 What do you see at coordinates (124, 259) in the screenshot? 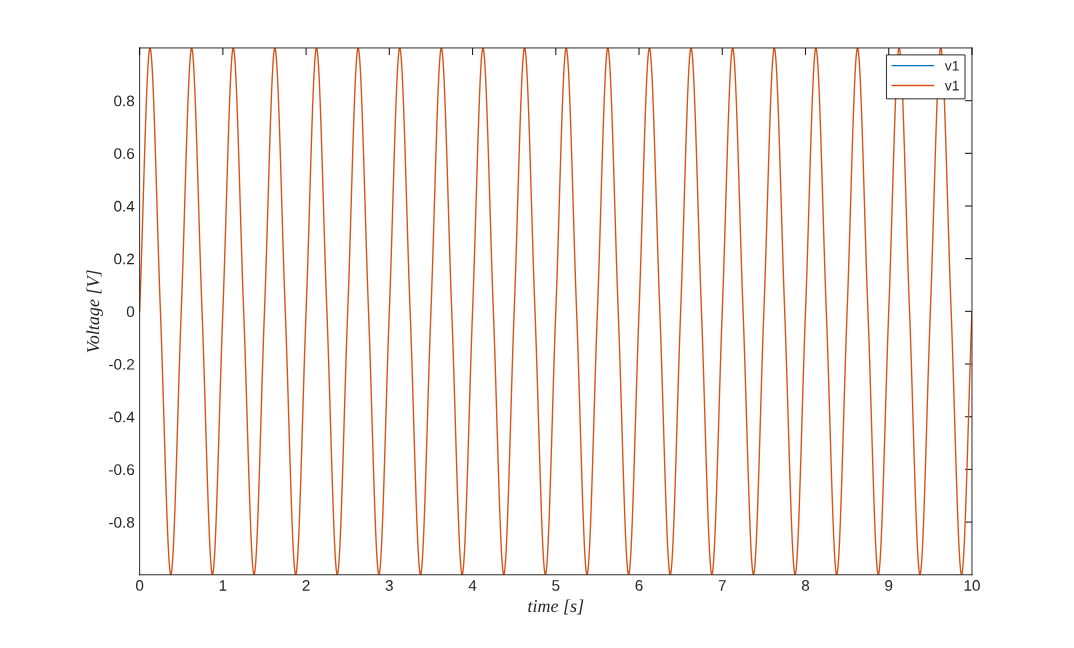
I see `y-tick-label: 0.2` at bounding box center [124, 259].